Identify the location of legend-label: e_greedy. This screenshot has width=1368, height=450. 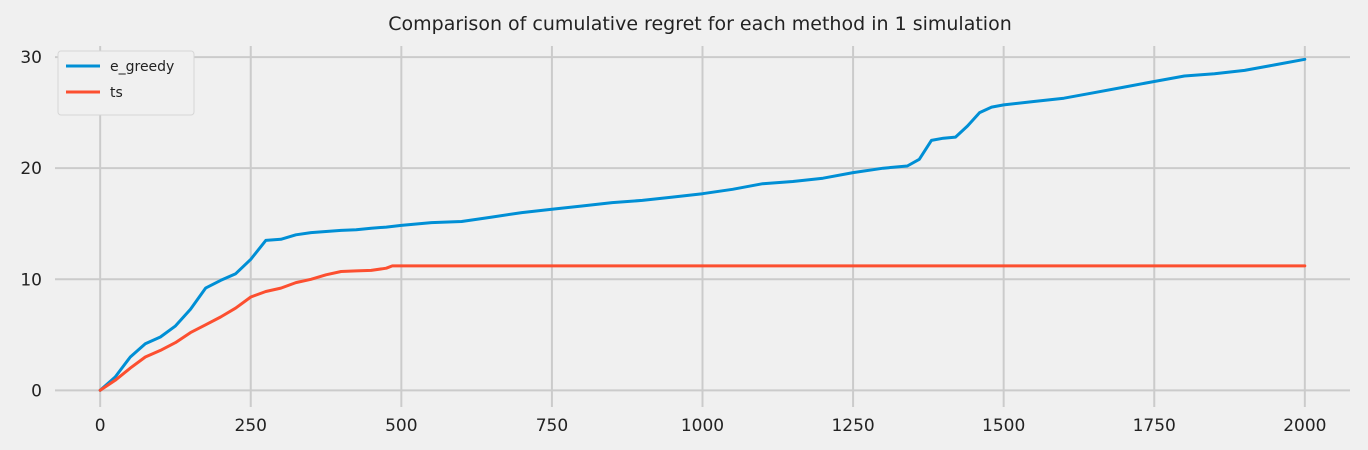
(142, 67).